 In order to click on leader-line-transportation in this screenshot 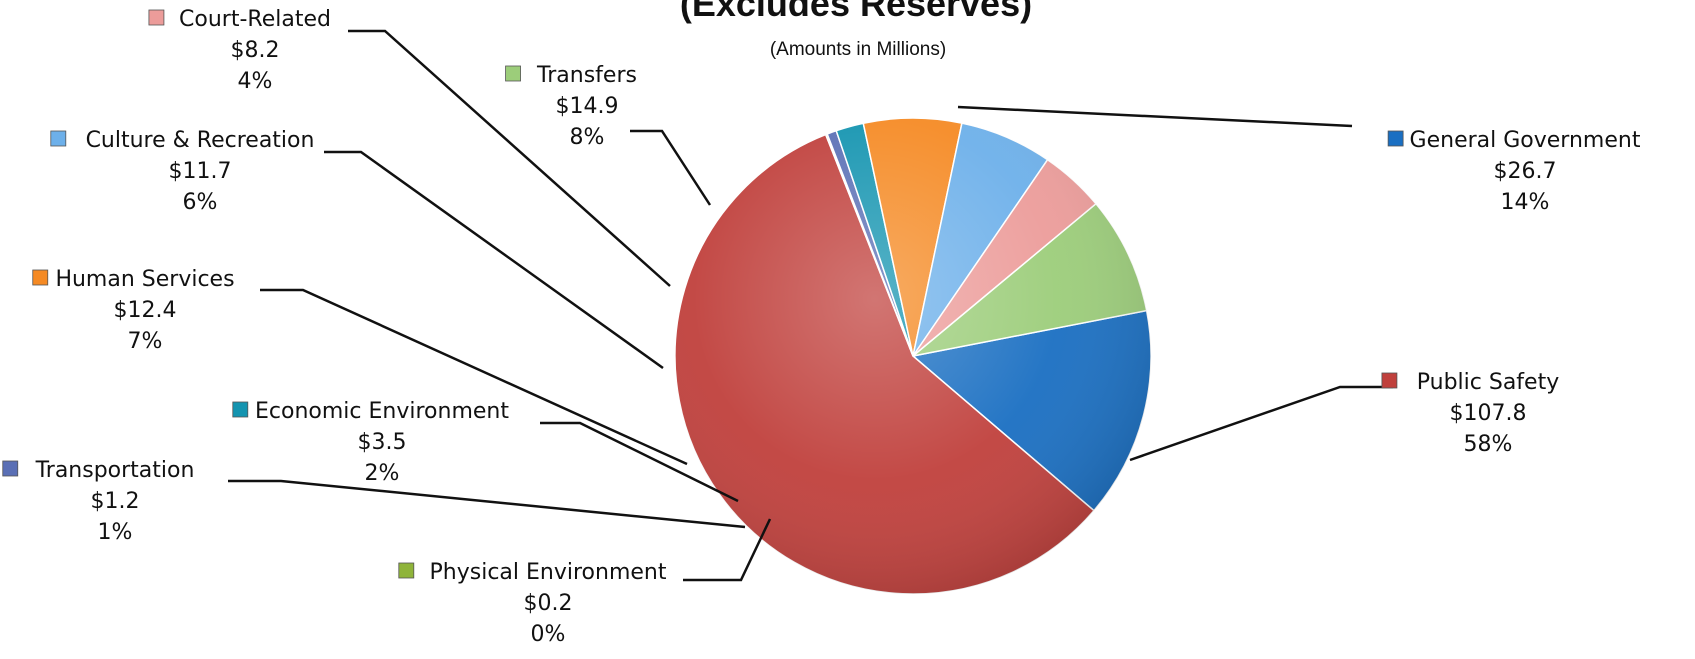, I will do `click(487, 504)`.